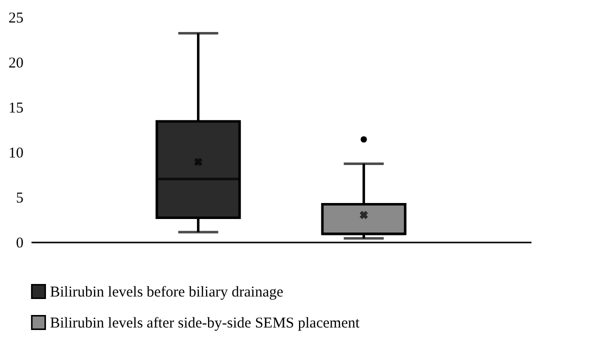  I want to click on y-tick-label: 20, so click(16, 64).